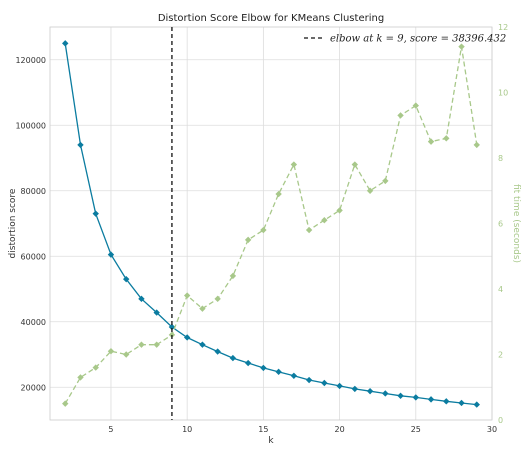 This screenshot has width=526, height=449. Describe the element at coordinates (492, 429) in the screenshot. I see `x-tick-label: 30` at that location.